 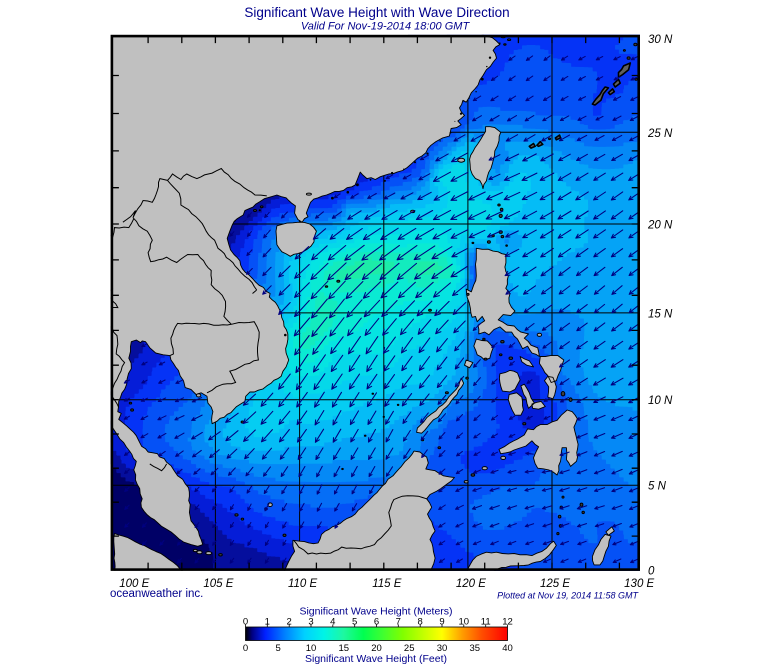 What do you see at coordinates (420, 622) in the screenshot?
I see `svg-text: 8` at bounding box center [420, 622].